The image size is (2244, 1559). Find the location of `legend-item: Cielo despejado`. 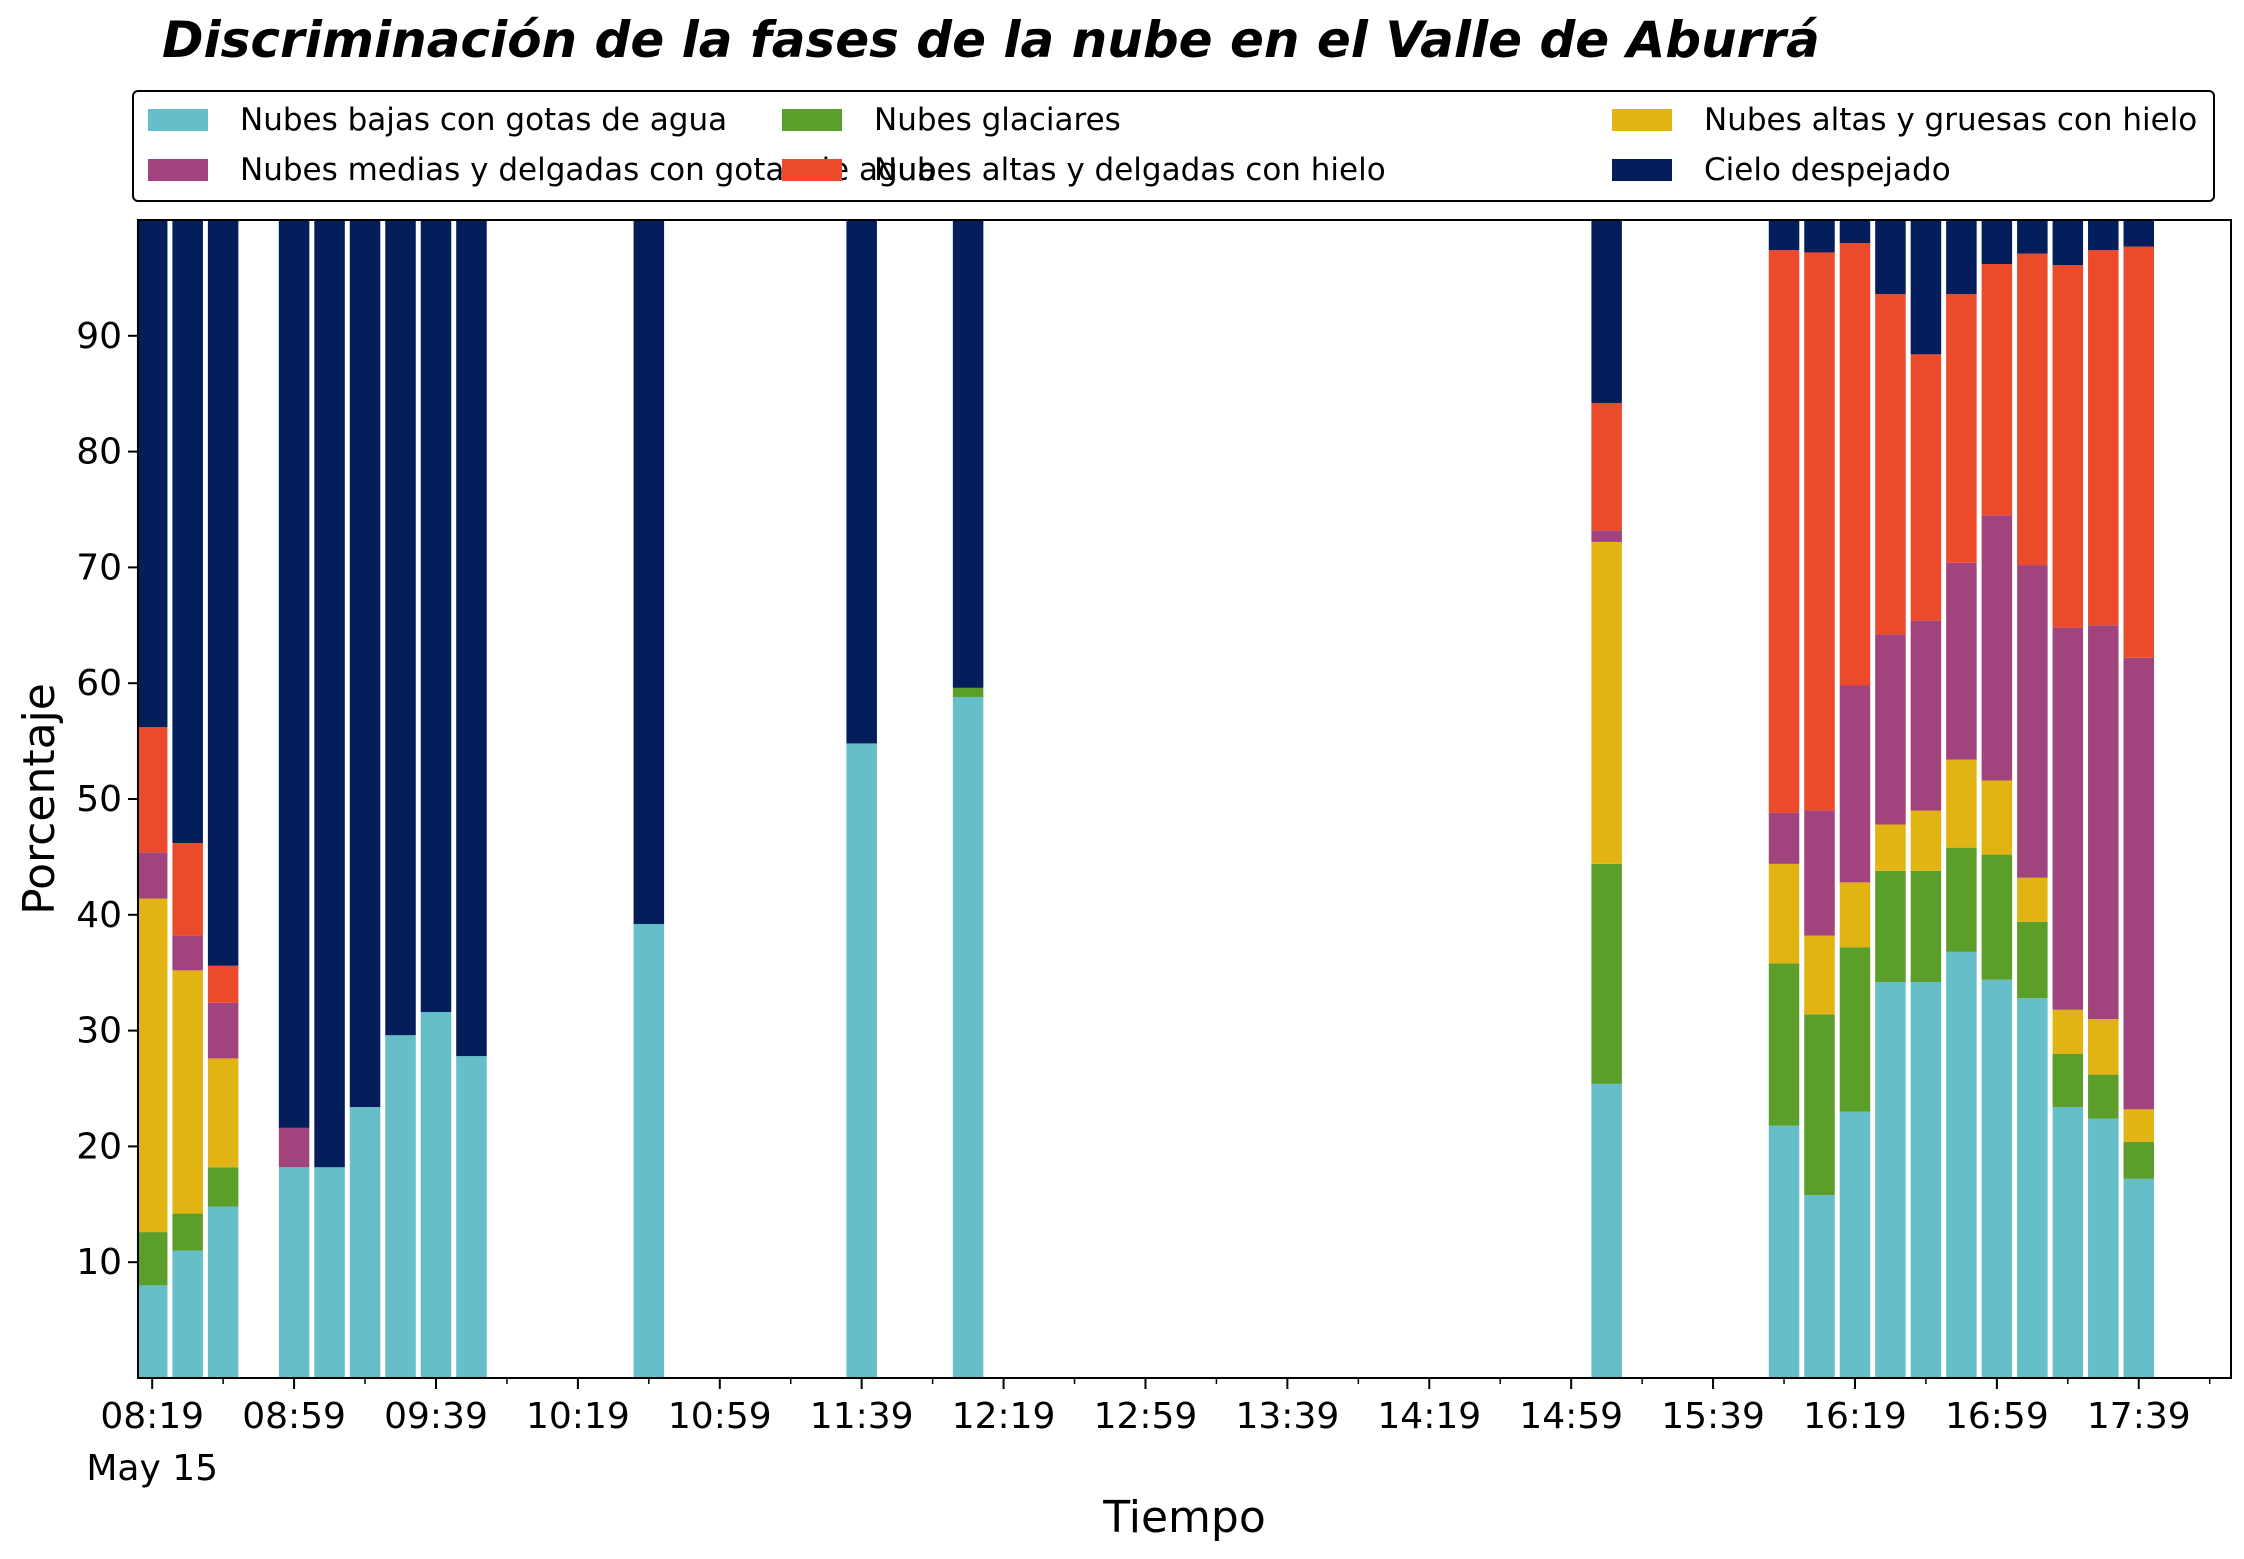

legend-item: Cielo despejado is located at coordinates (1781, 170).